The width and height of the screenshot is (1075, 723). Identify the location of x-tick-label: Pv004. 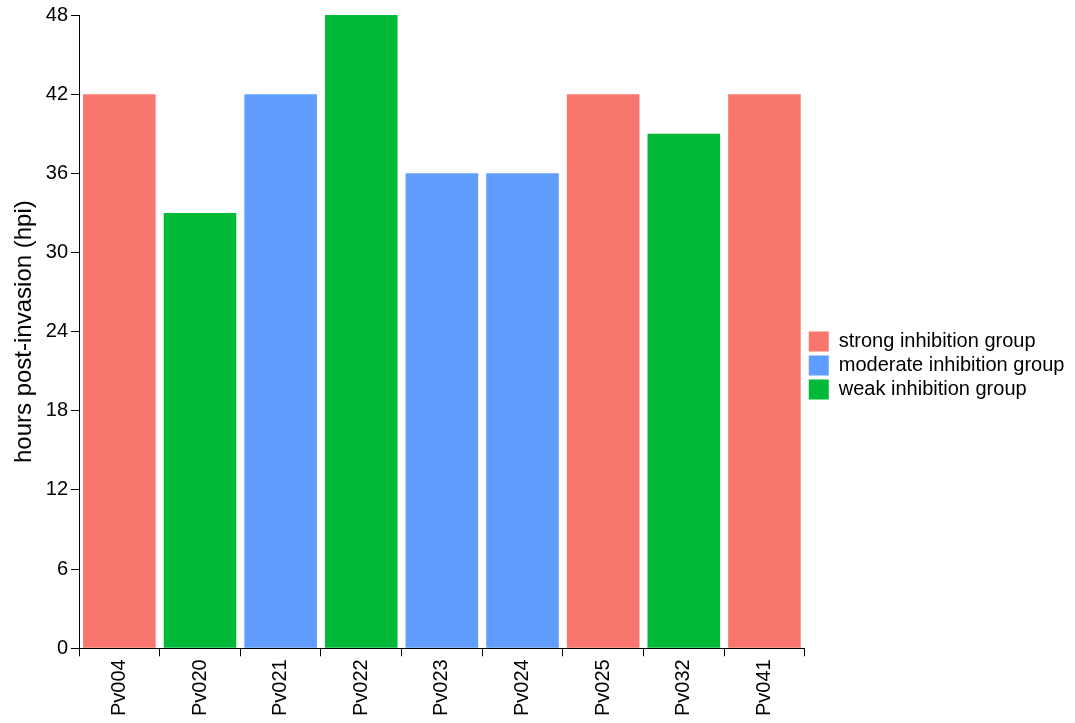
(117, 688).